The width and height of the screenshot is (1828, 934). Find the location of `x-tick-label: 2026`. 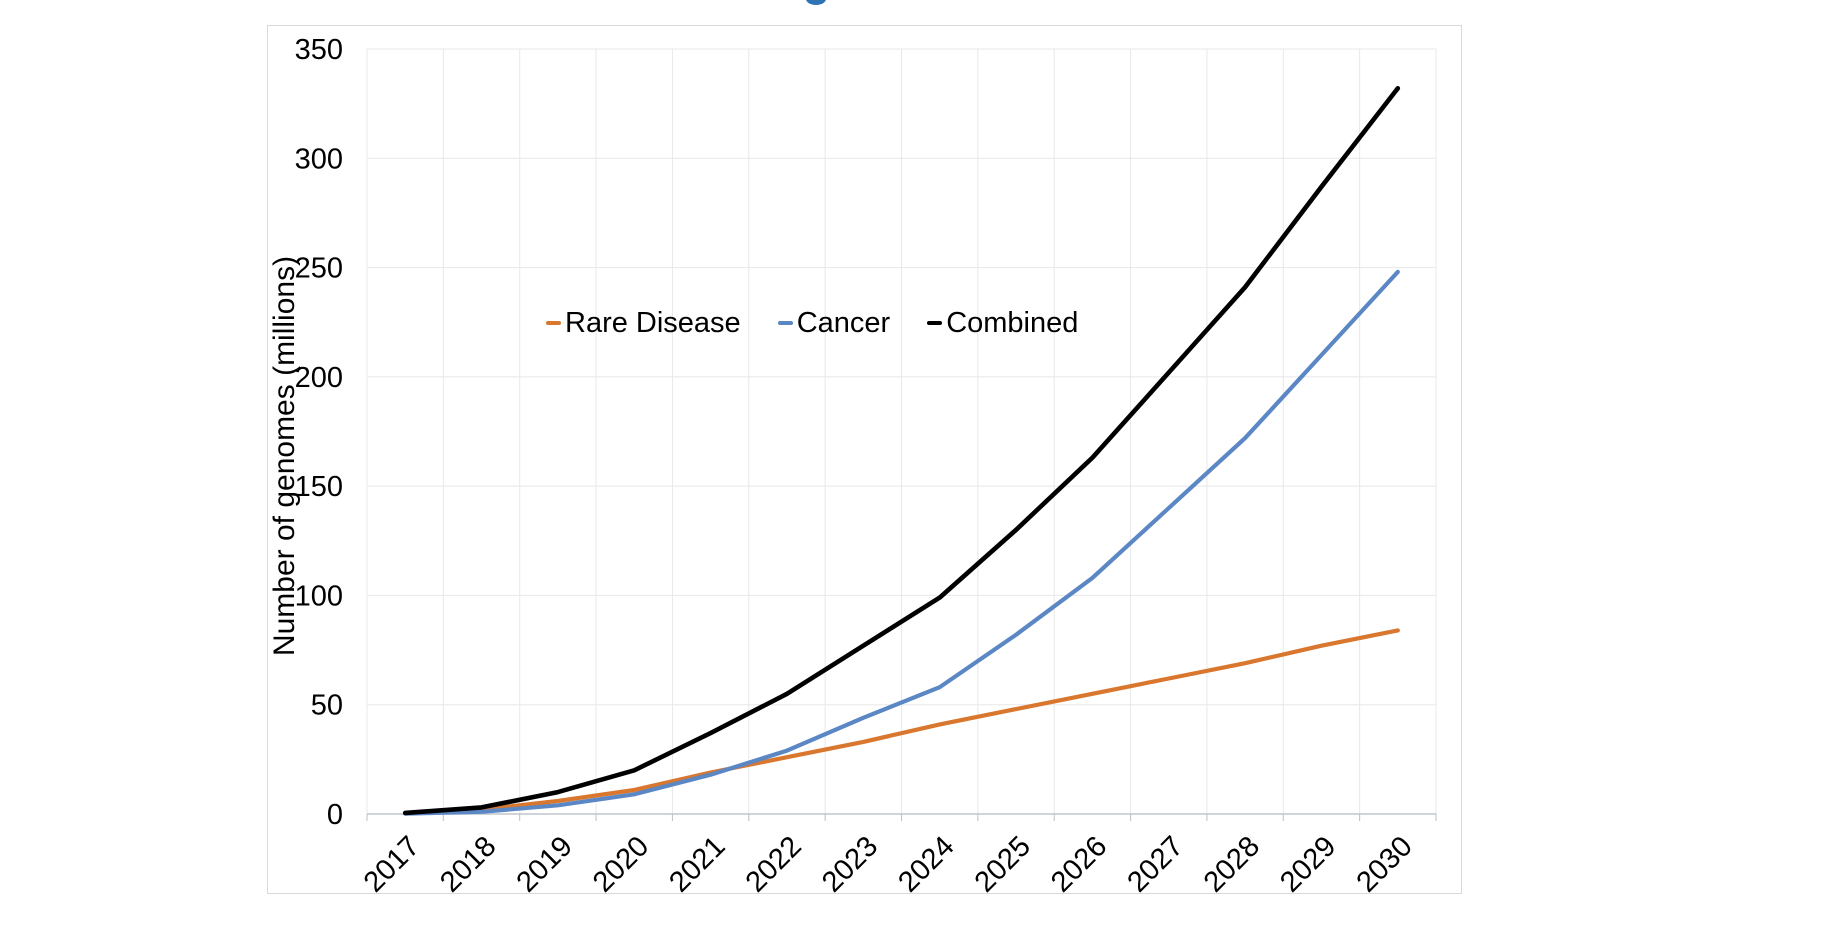

x-tick-label: 2026 is located at coordinates (1079, 861).